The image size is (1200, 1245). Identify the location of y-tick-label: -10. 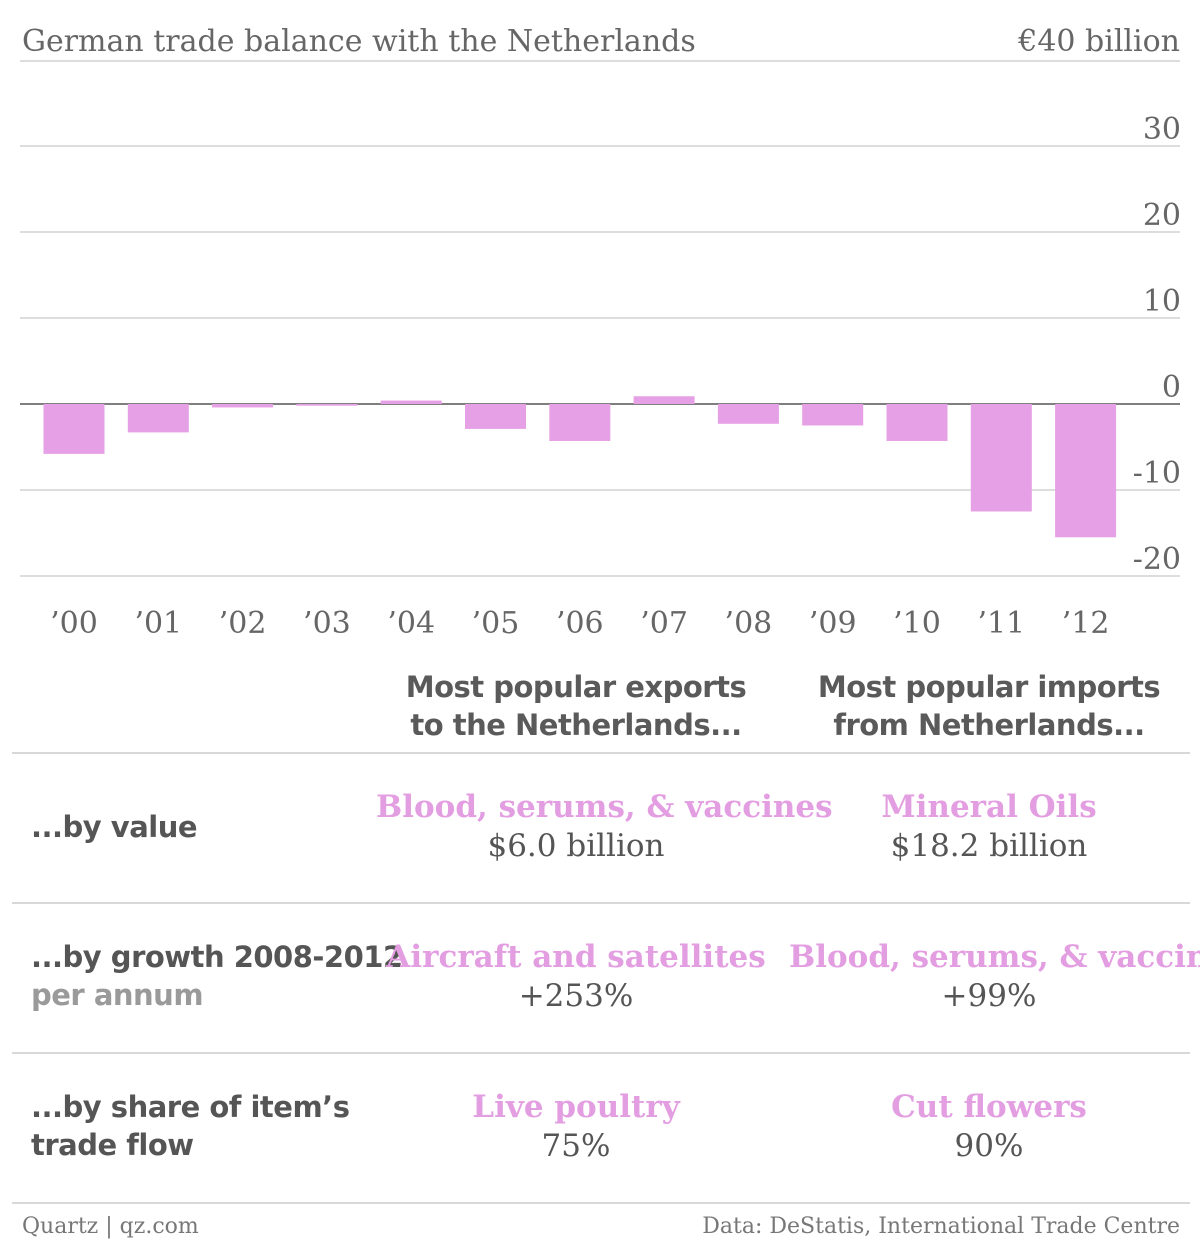
(1157, 473).